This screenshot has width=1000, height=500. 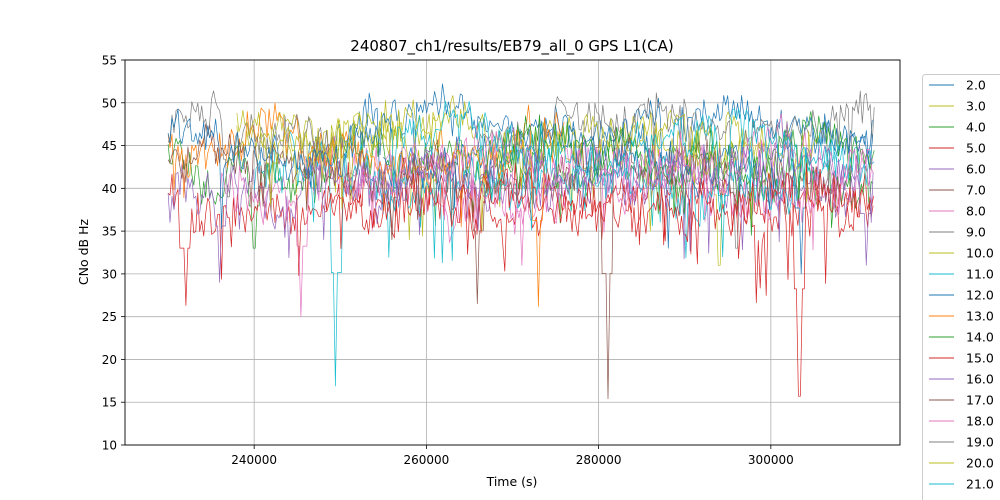 I want to click on y-tick-label: 50, so click(x=109, y=103).